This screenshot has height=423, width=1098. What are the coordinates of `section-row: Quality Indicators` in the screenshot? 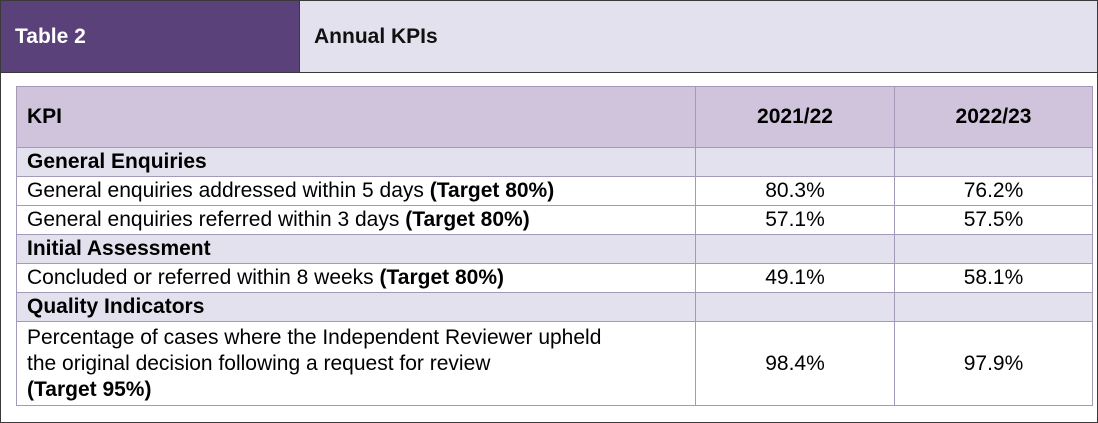 It's located at (554, 307).